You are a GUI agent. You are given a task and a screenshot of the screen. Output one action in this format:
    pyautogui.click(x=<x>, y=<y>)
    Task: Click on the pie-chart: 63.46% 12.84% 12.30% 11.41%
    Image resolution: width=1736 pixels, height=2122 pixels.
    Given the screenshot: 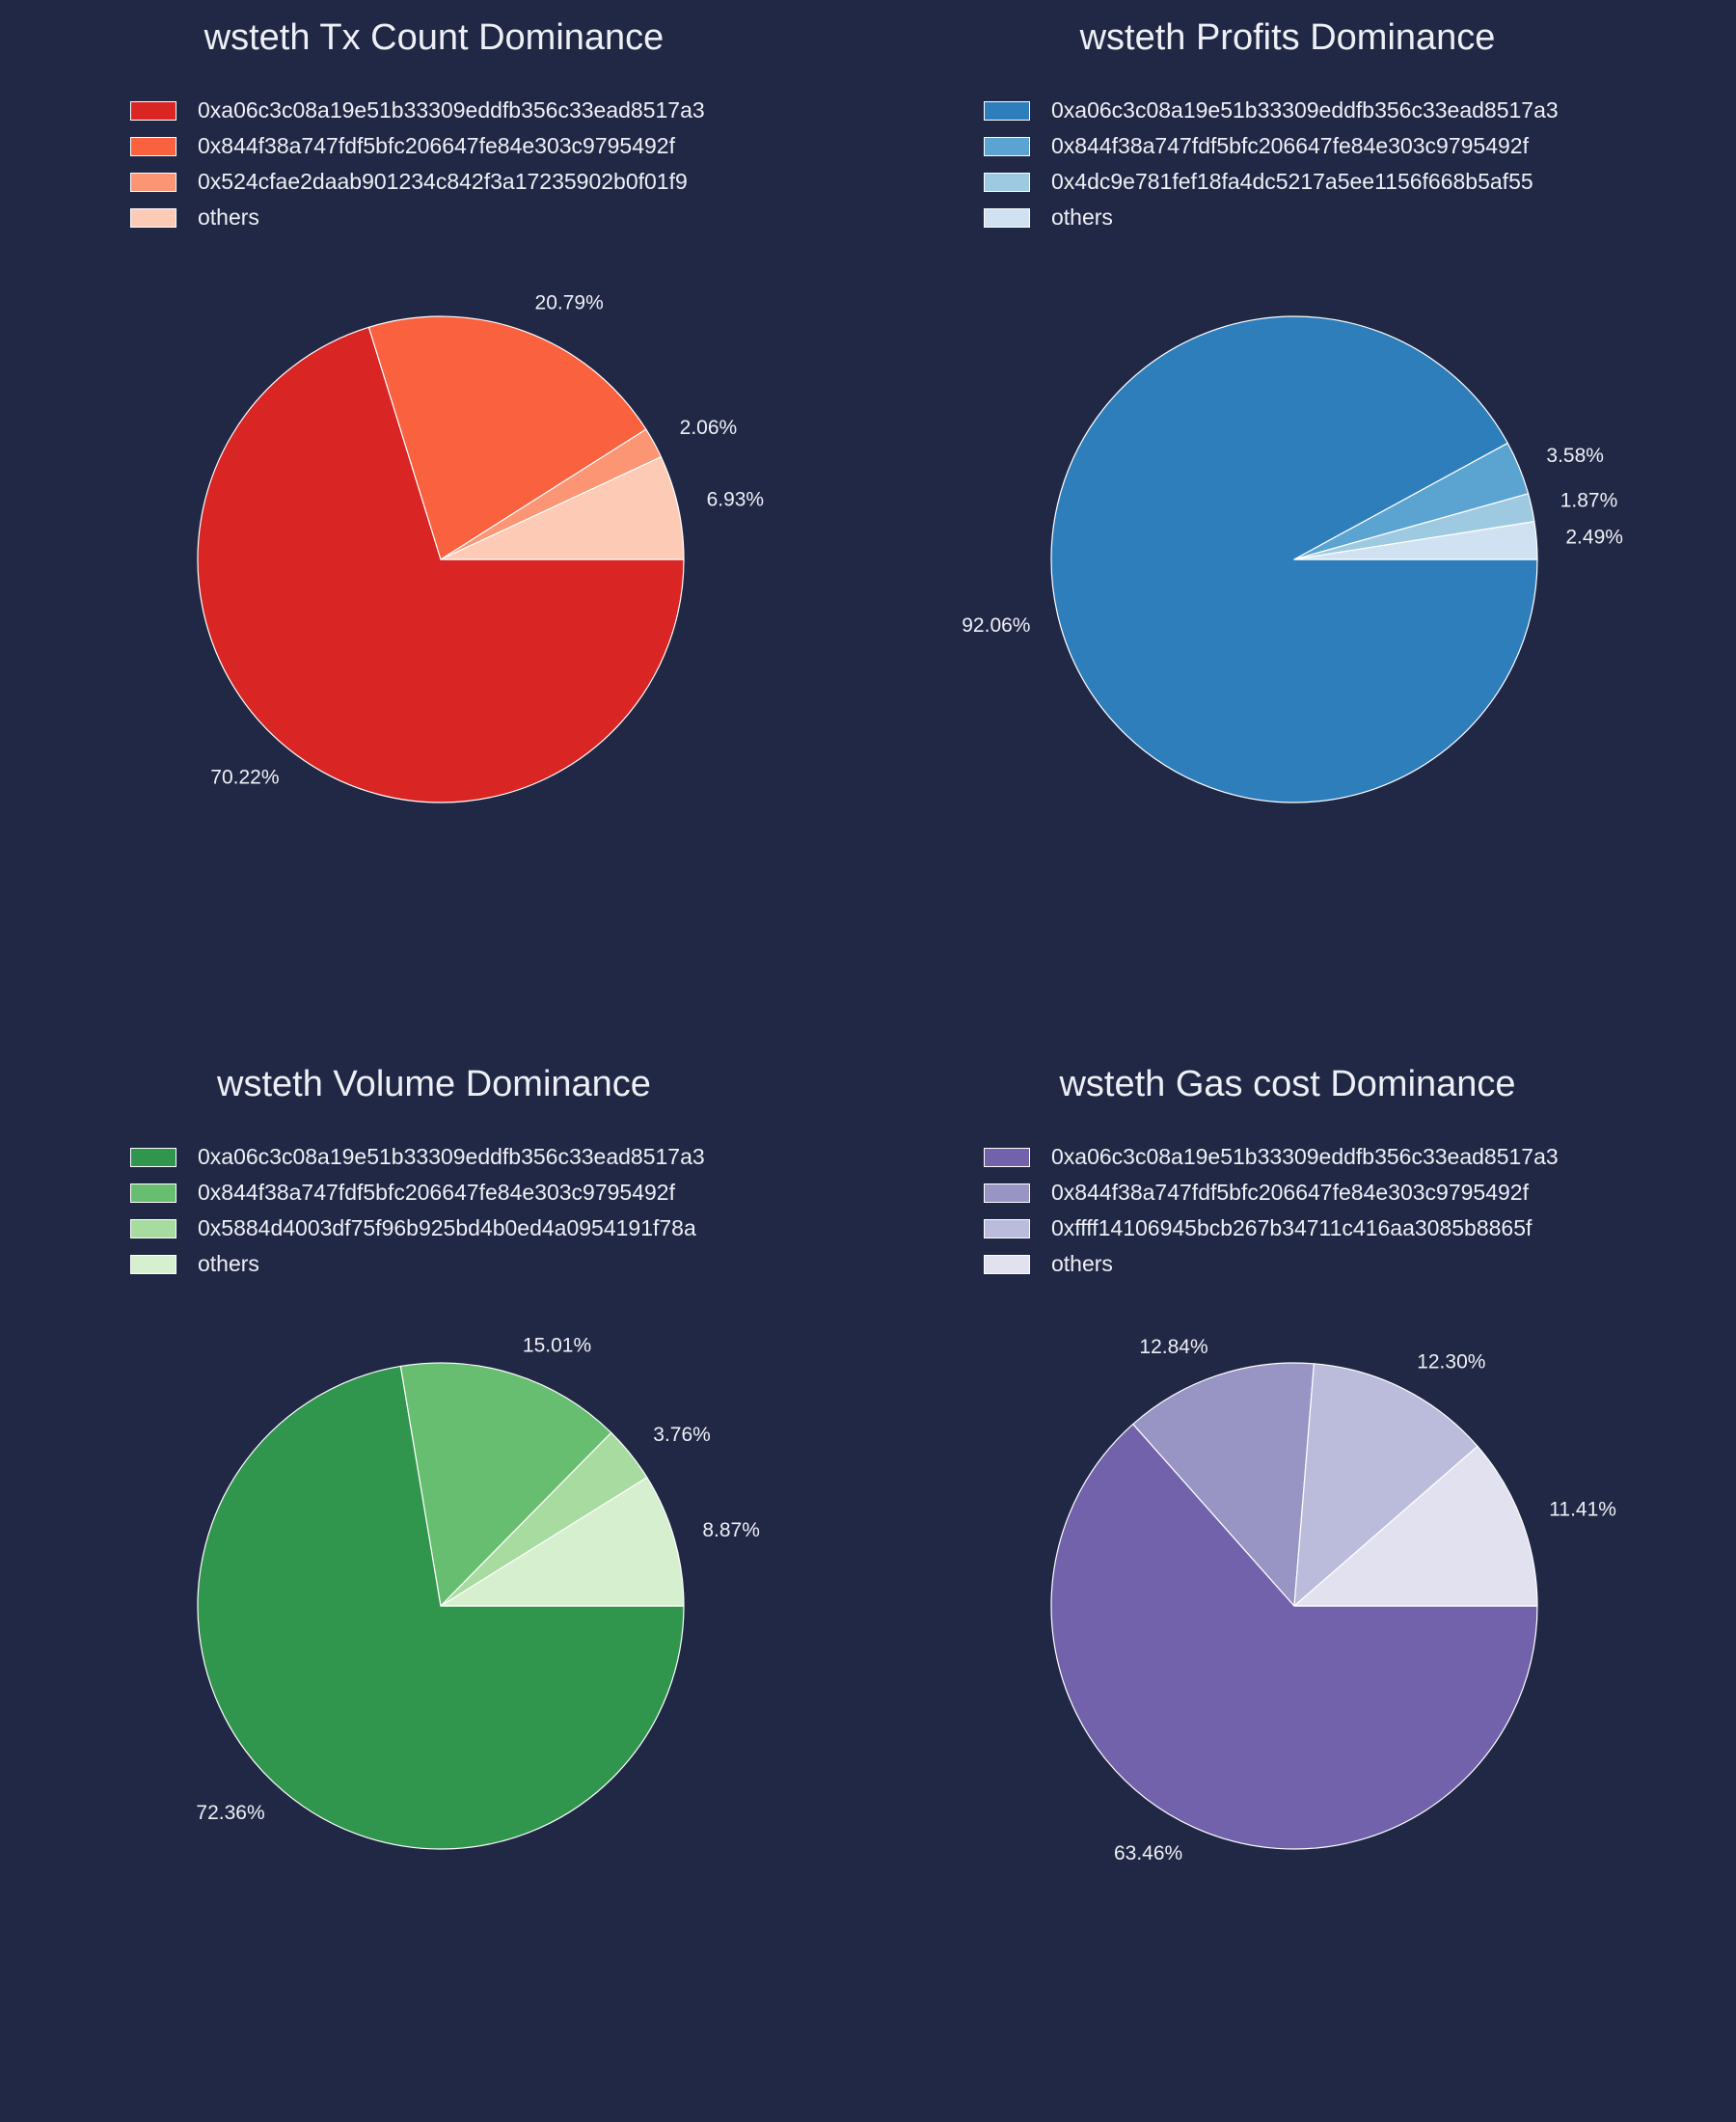 What is the action you would take?
    pyautogui.click(x=1333, y=1600)
    